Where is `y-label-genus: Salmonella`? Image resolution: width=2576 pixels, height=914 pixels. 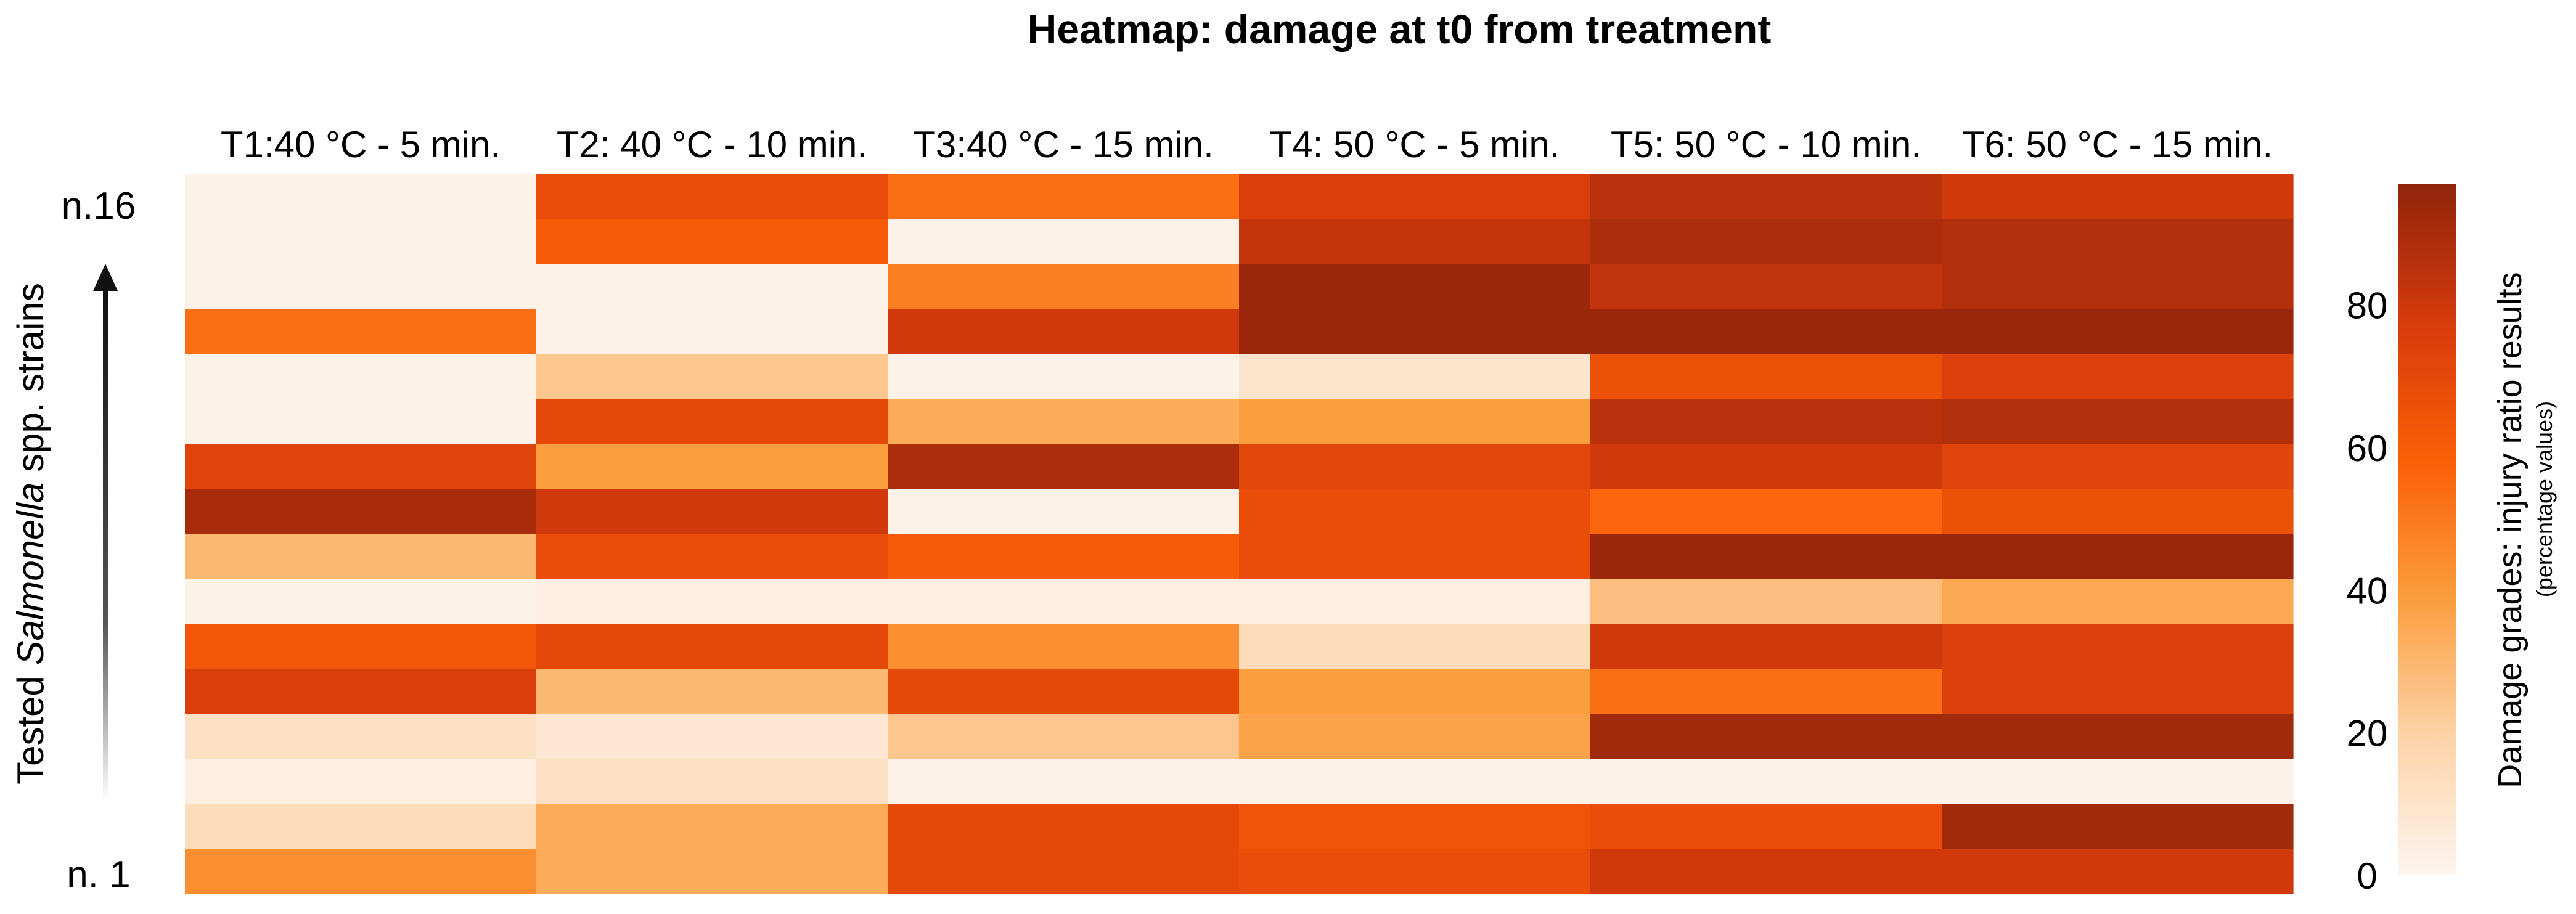
y-label-genus: Salmonella is located at coordinates (30, 574).